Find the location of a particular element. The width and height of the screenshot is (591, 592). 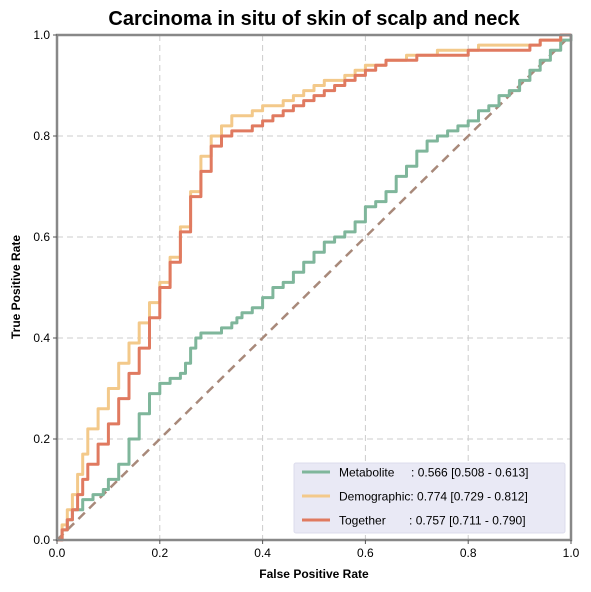

legend-label-together: Together : 0.757 [0.711 - 0.790] is located at coordinates (432, 521).